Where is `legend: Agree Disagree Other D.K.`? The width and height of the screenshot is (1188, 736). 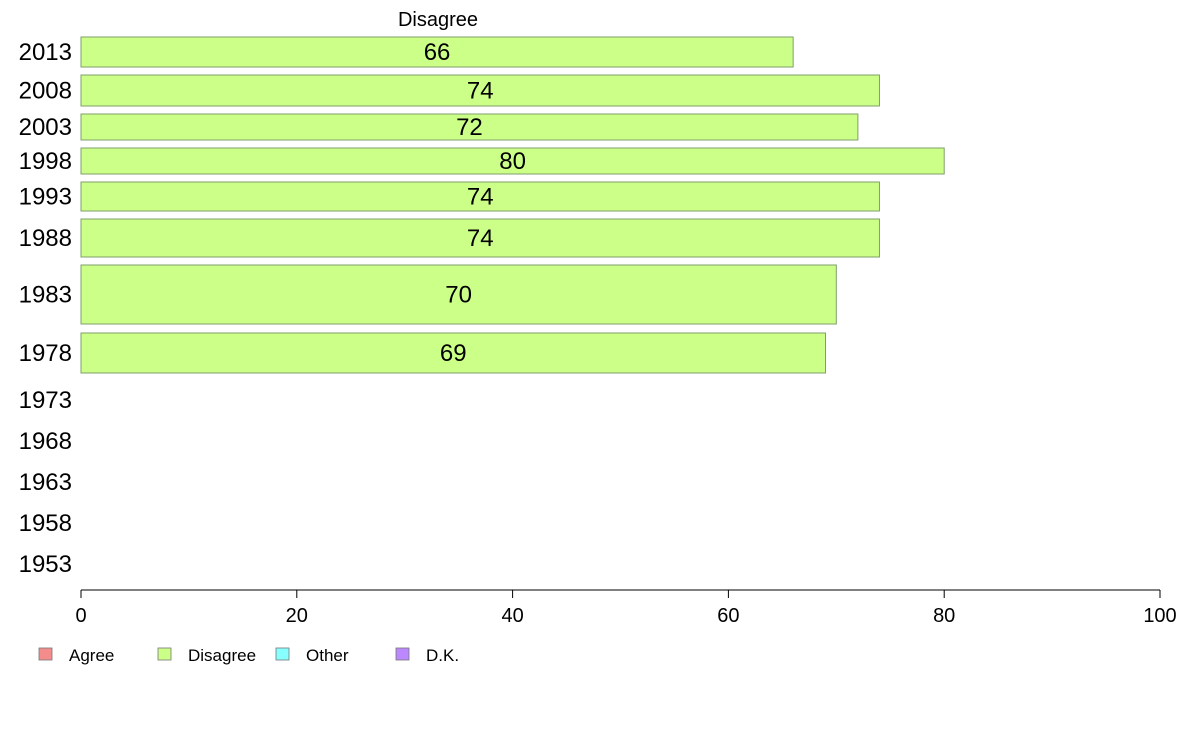
legend: Agree Disagree Other D.K. is located at coordinates (248, 655).